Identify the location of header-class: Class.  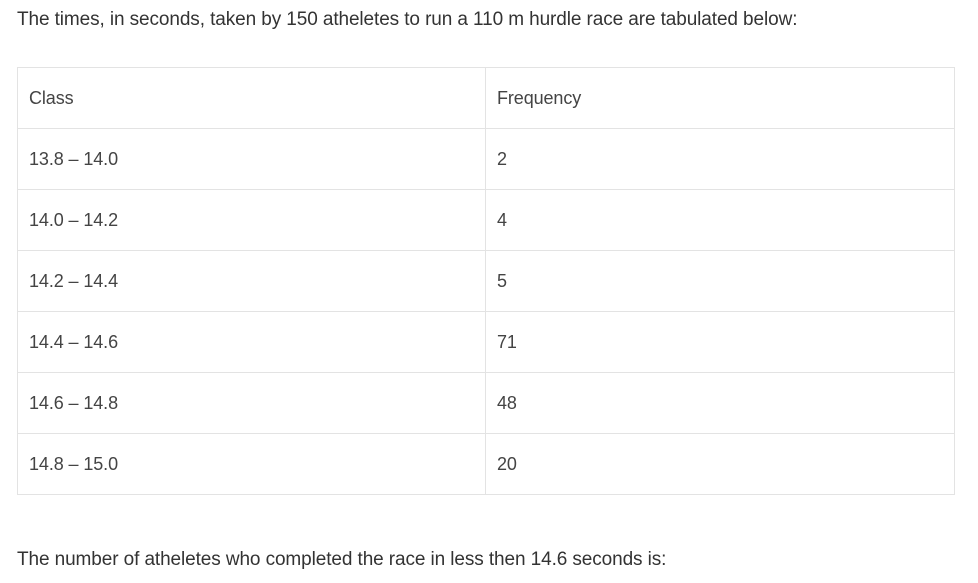
(251, 98).